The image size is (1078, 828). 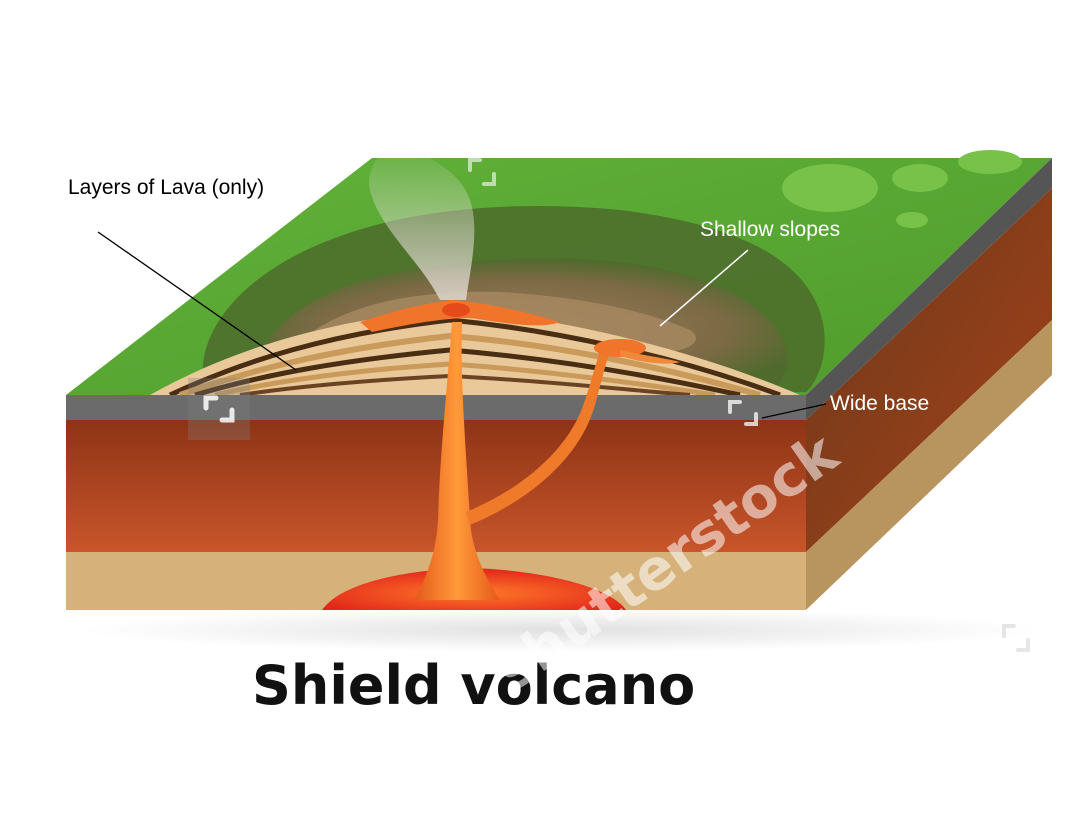 What do you see at coordinates (539, 435) in the screenshot?
I see `side-conduit` at bounding box center [539, 435].